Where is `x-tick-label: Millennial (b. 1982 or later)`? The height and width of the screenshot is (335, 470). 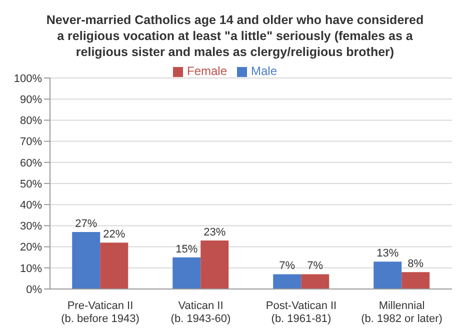
x-tick-label: Millennial (b. 1982 or later) is located at coordinates (401, 312).